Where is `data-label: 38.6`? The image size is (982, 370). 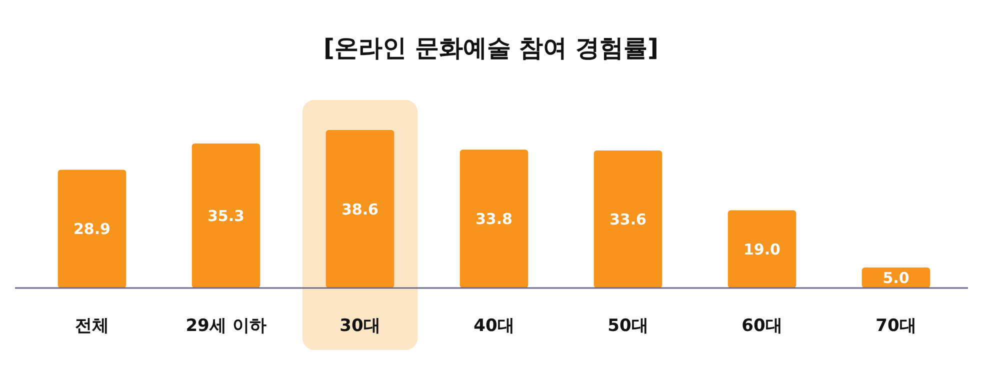
data-label: 38.6 is located at coordinates (360, 209).